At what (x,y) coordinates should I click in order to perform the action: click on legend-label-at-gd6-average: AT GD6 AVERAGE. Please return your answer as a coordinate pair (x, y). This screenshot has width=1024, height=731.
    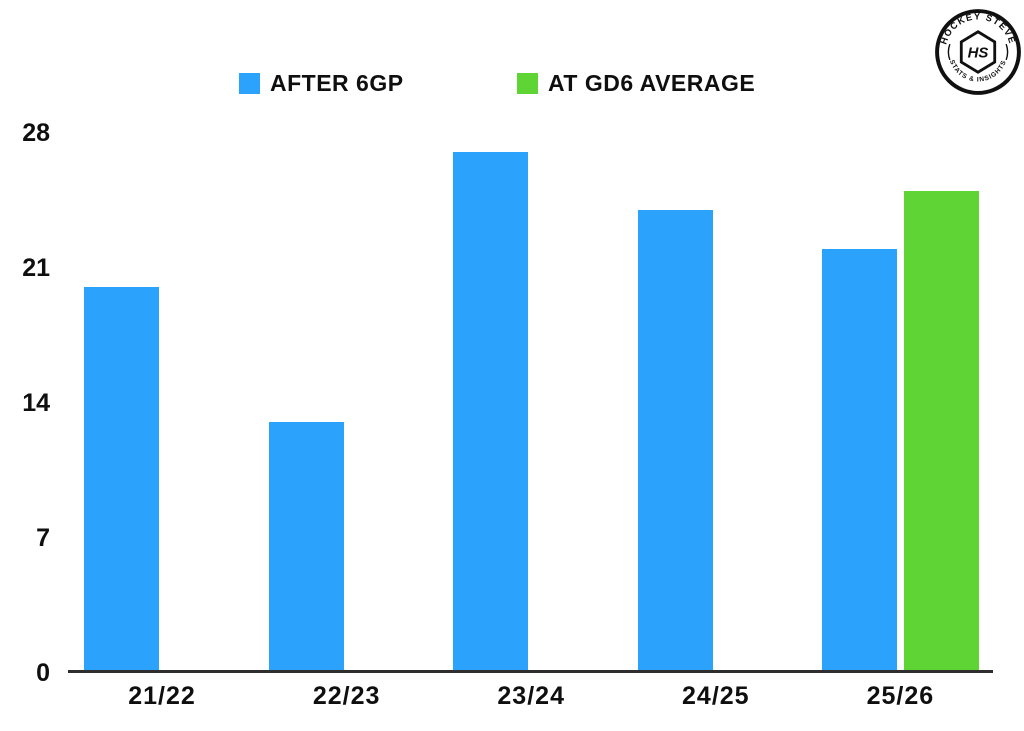
    Looking at the image, I should click on (652, 83).